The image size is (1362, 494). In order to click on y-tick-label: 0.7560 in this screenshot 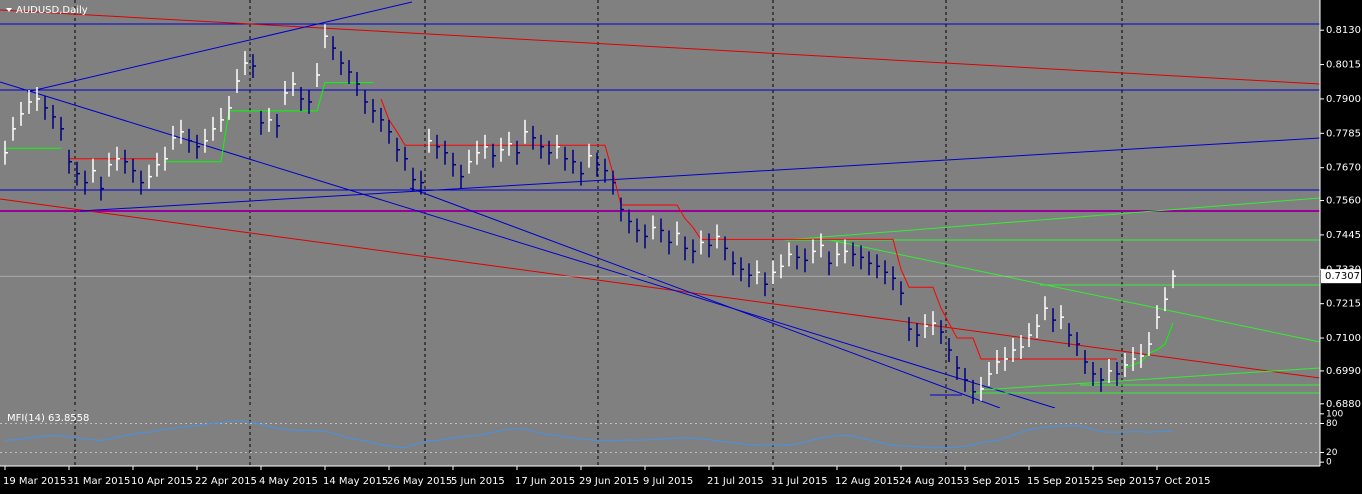, I will do `click(1343, 201)`.